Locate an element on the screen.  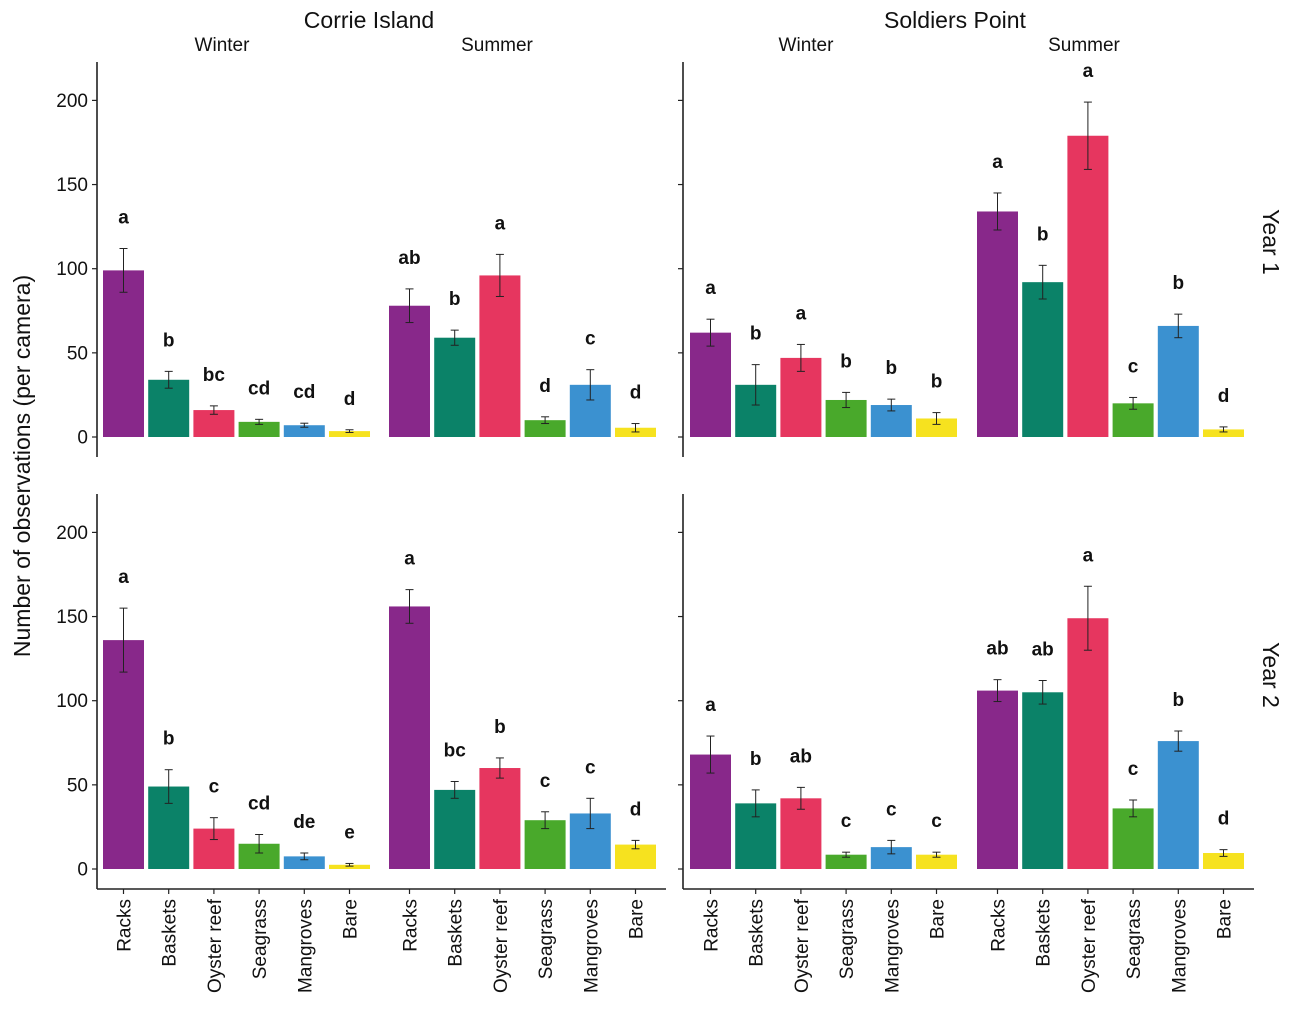
bar-soldiers-point-summer-year1-baskets is located at coordinates (1043, 359).